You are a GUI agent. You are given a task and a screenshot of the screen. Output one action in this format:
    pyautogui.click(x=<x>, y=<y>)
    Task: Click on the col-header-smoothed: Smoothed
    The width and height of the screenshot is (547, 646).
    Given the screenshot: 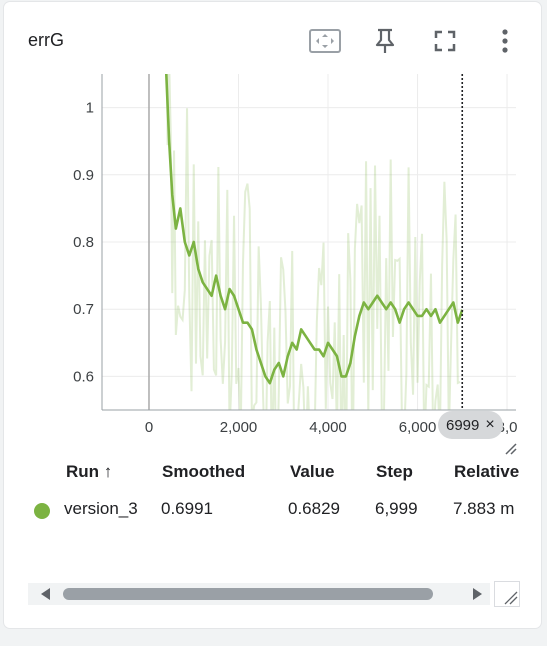 What is the action you would take?
    pyautogui.click(x=204, y=471)
    